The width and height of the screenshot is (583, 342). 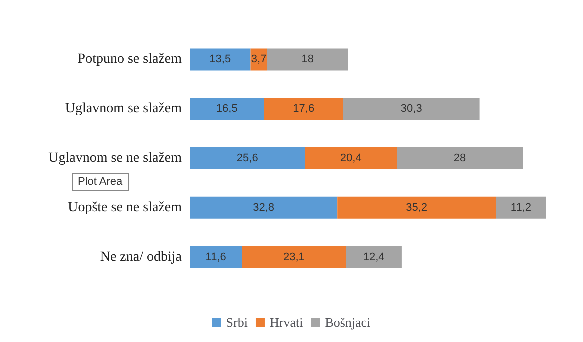 I want to click on data-label: 20,4, so click(x=351, y=158).